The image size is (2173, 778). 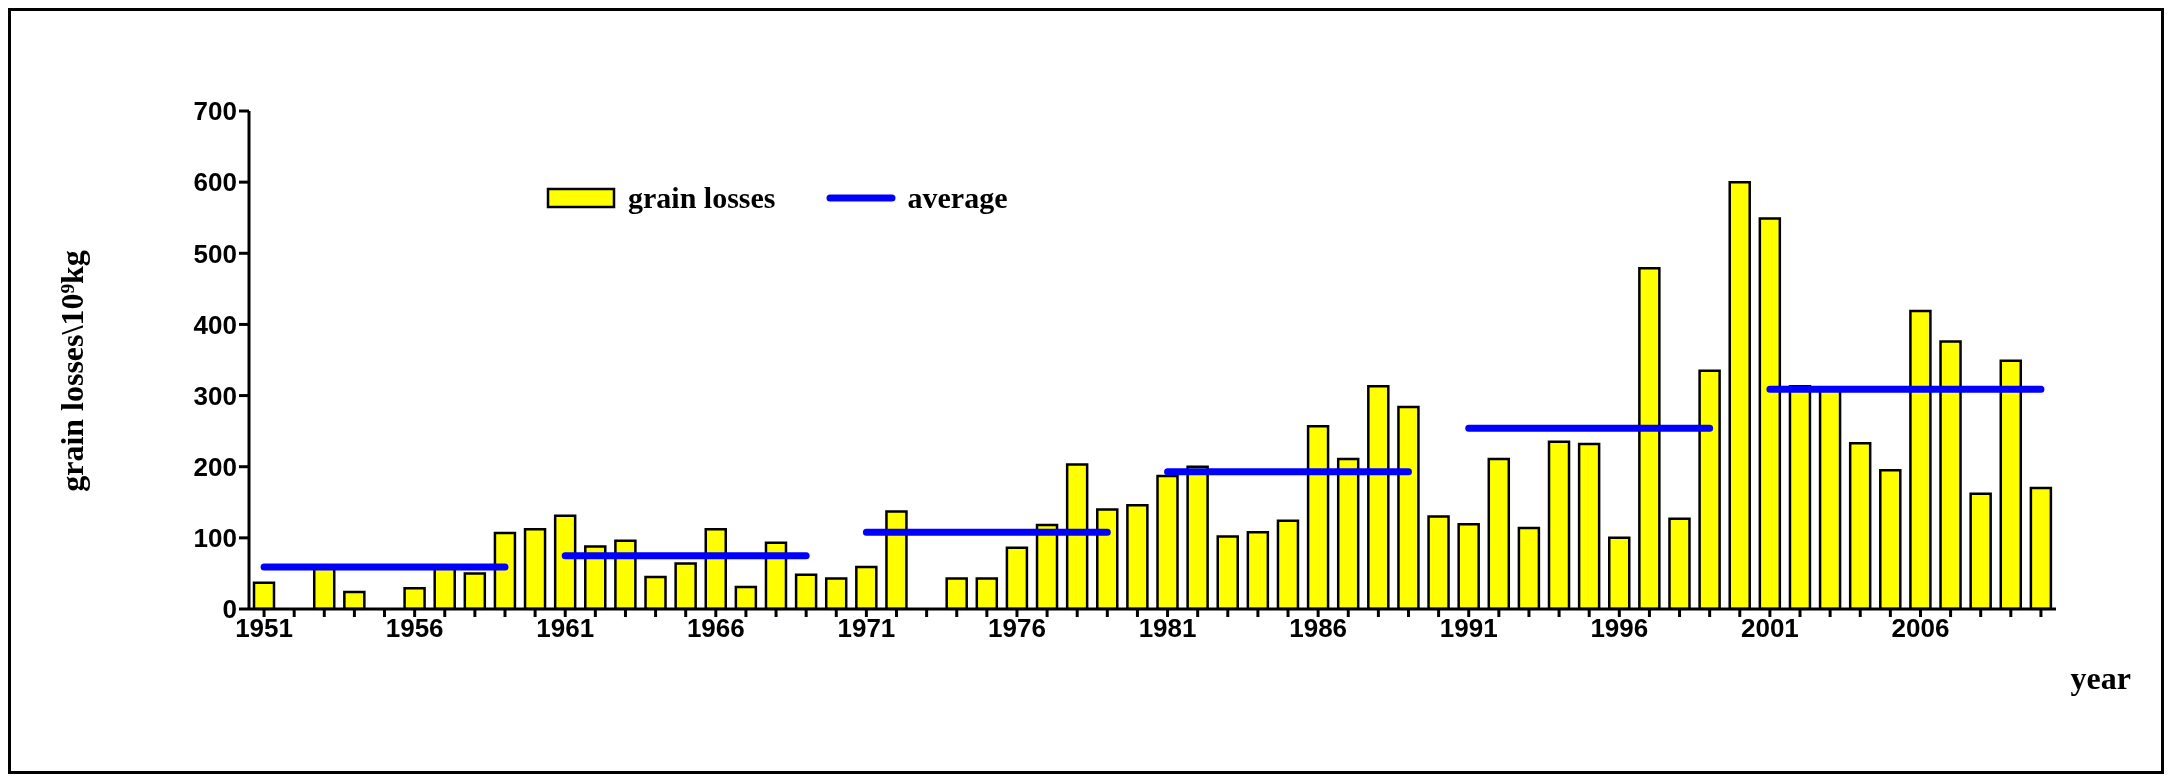 What do you see at coordinates (72, 371) in the screenshot?
I see `y-axis-title: grain losses\10⁹kg` at bounding box center [72, 371].